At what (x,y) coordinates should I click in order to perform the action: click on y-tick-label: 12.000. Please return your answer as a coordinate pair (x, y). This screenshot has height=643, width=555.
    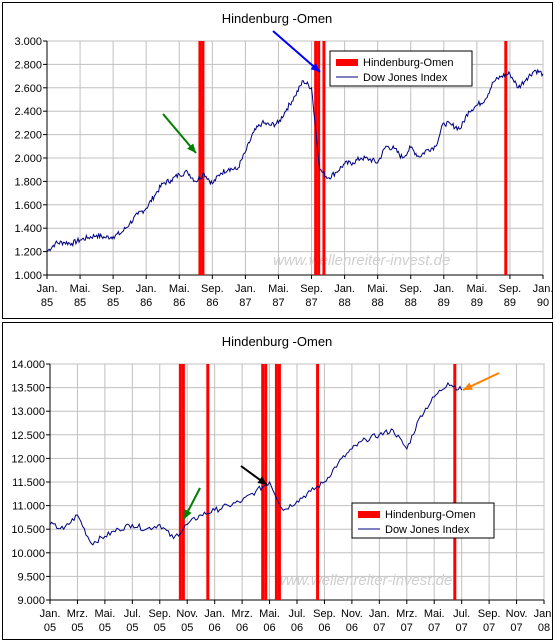
    Looking at the image, I should click on (28, 459).